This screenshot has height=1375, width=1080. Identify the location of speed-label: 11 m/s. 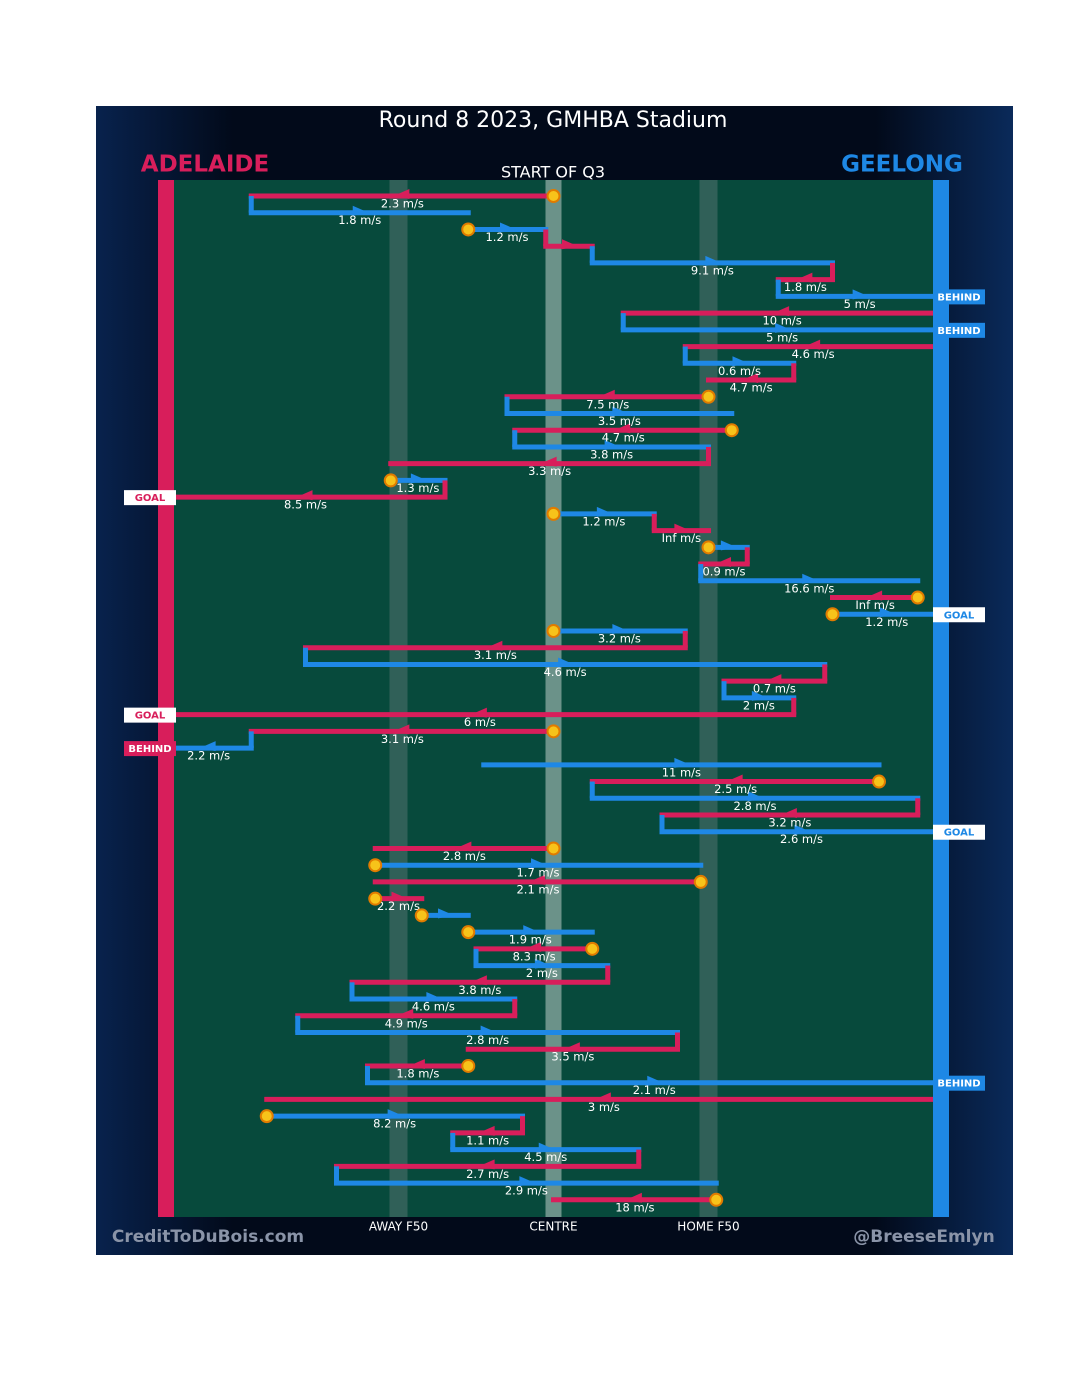
(681, 772).